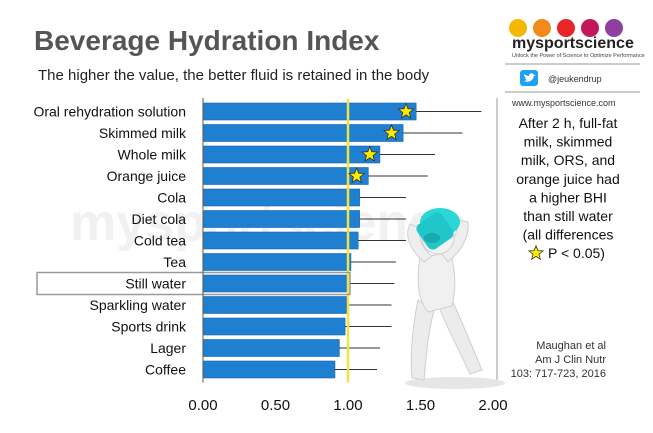  What do you see at coordinates (281, 219) in the screenshot?
I see `bar-diet-cola` at bounding box center [281, 219].